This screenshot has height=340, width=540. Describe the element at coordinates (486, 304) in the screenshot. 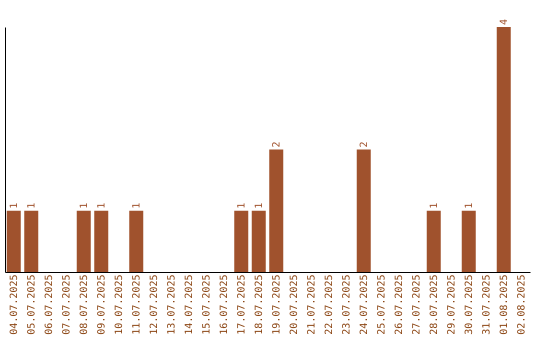

I see `x-tick-label: 31.07.2025` at that location.